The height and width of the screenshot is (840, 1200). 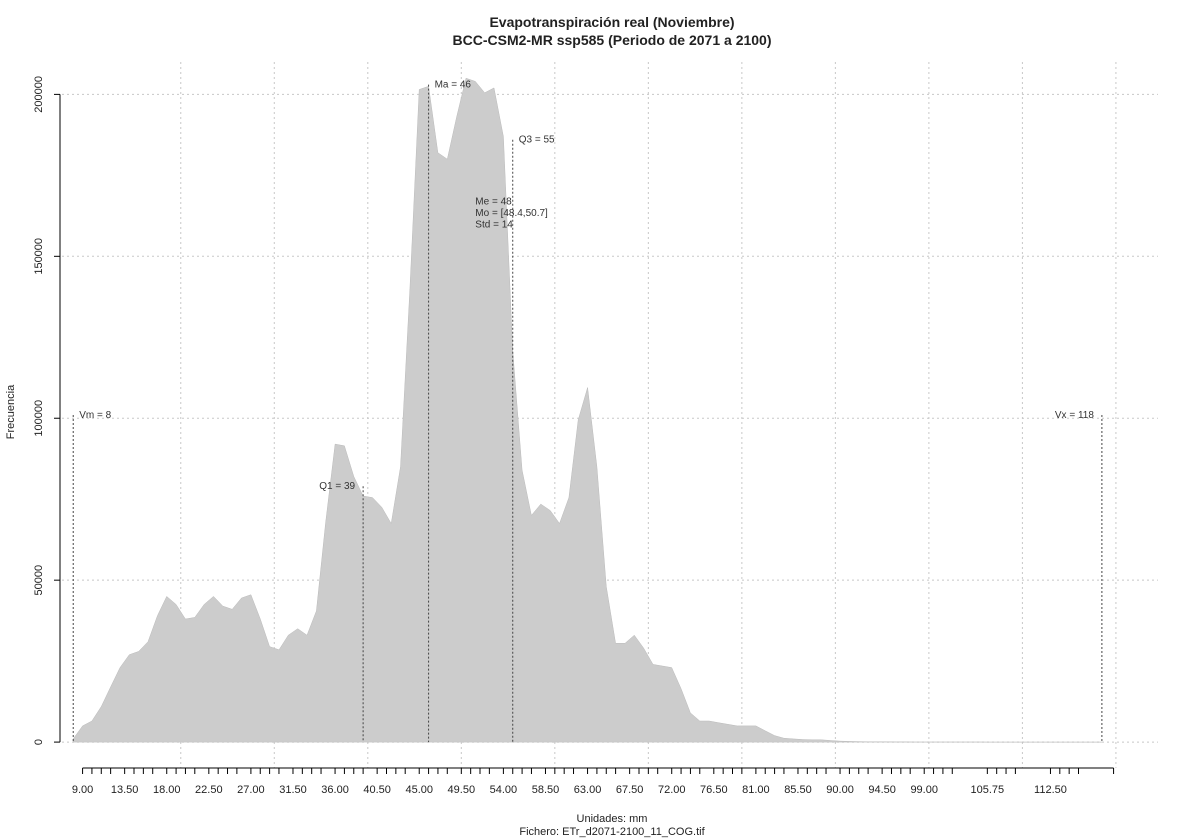 I want to click on marker-label: Q3 = 55, so click(x=537, y=140).